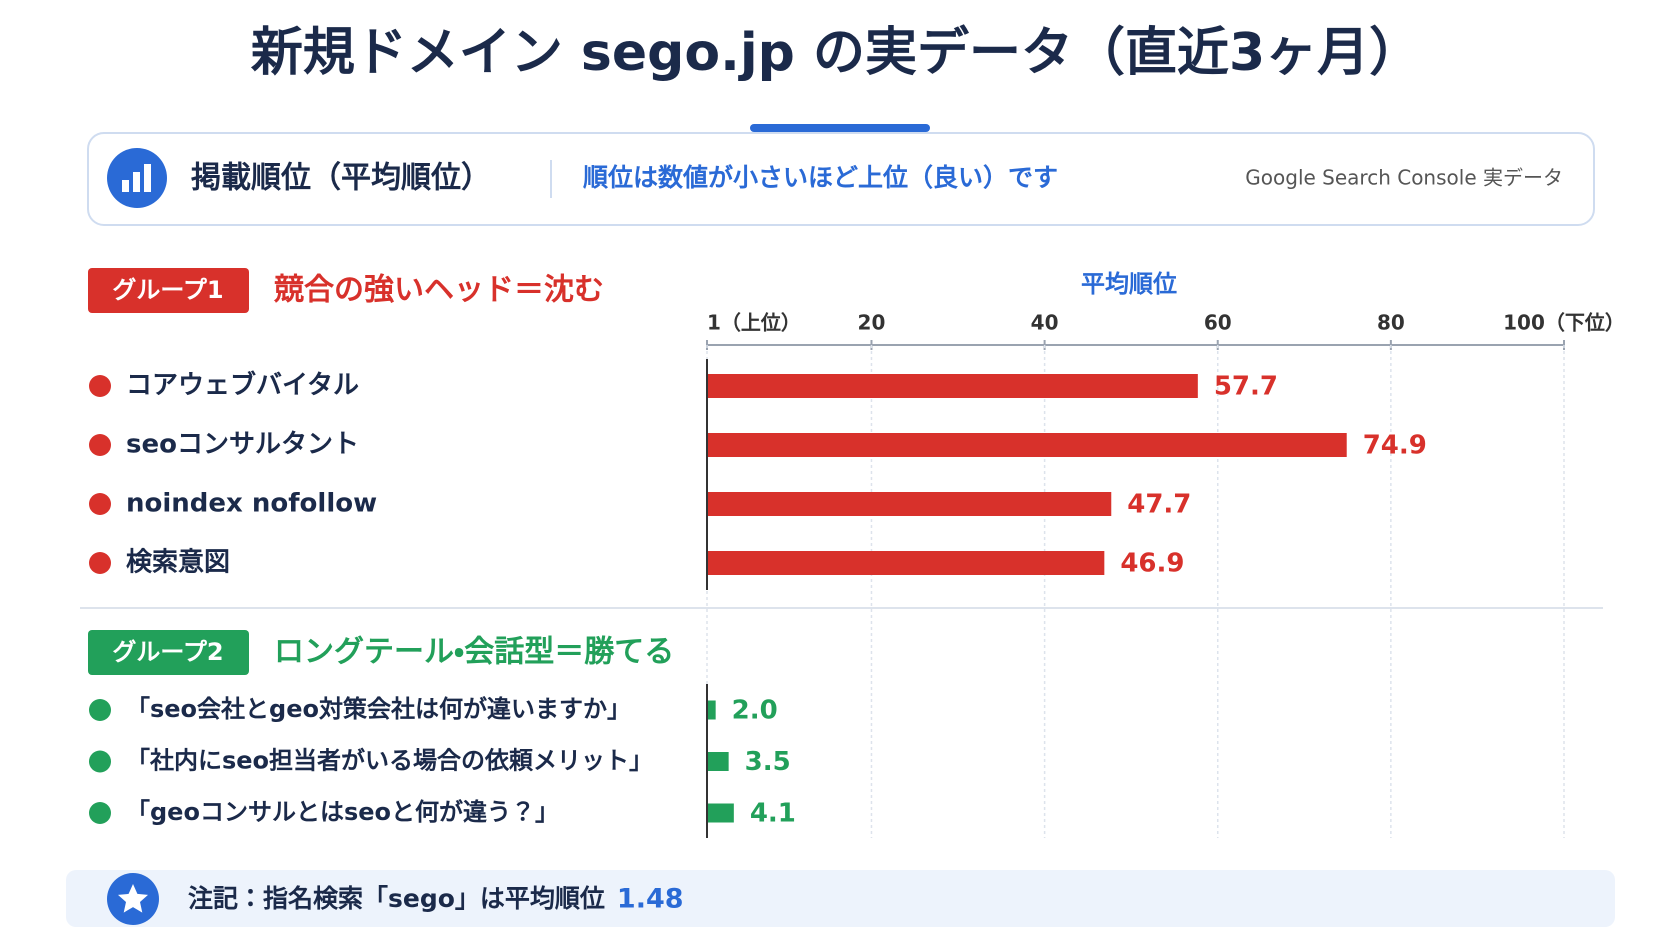  What do you see at coordinates (1246, 387) in the screenshot?
I see `value-label: 57.7` at bounding box center [1246, 387].